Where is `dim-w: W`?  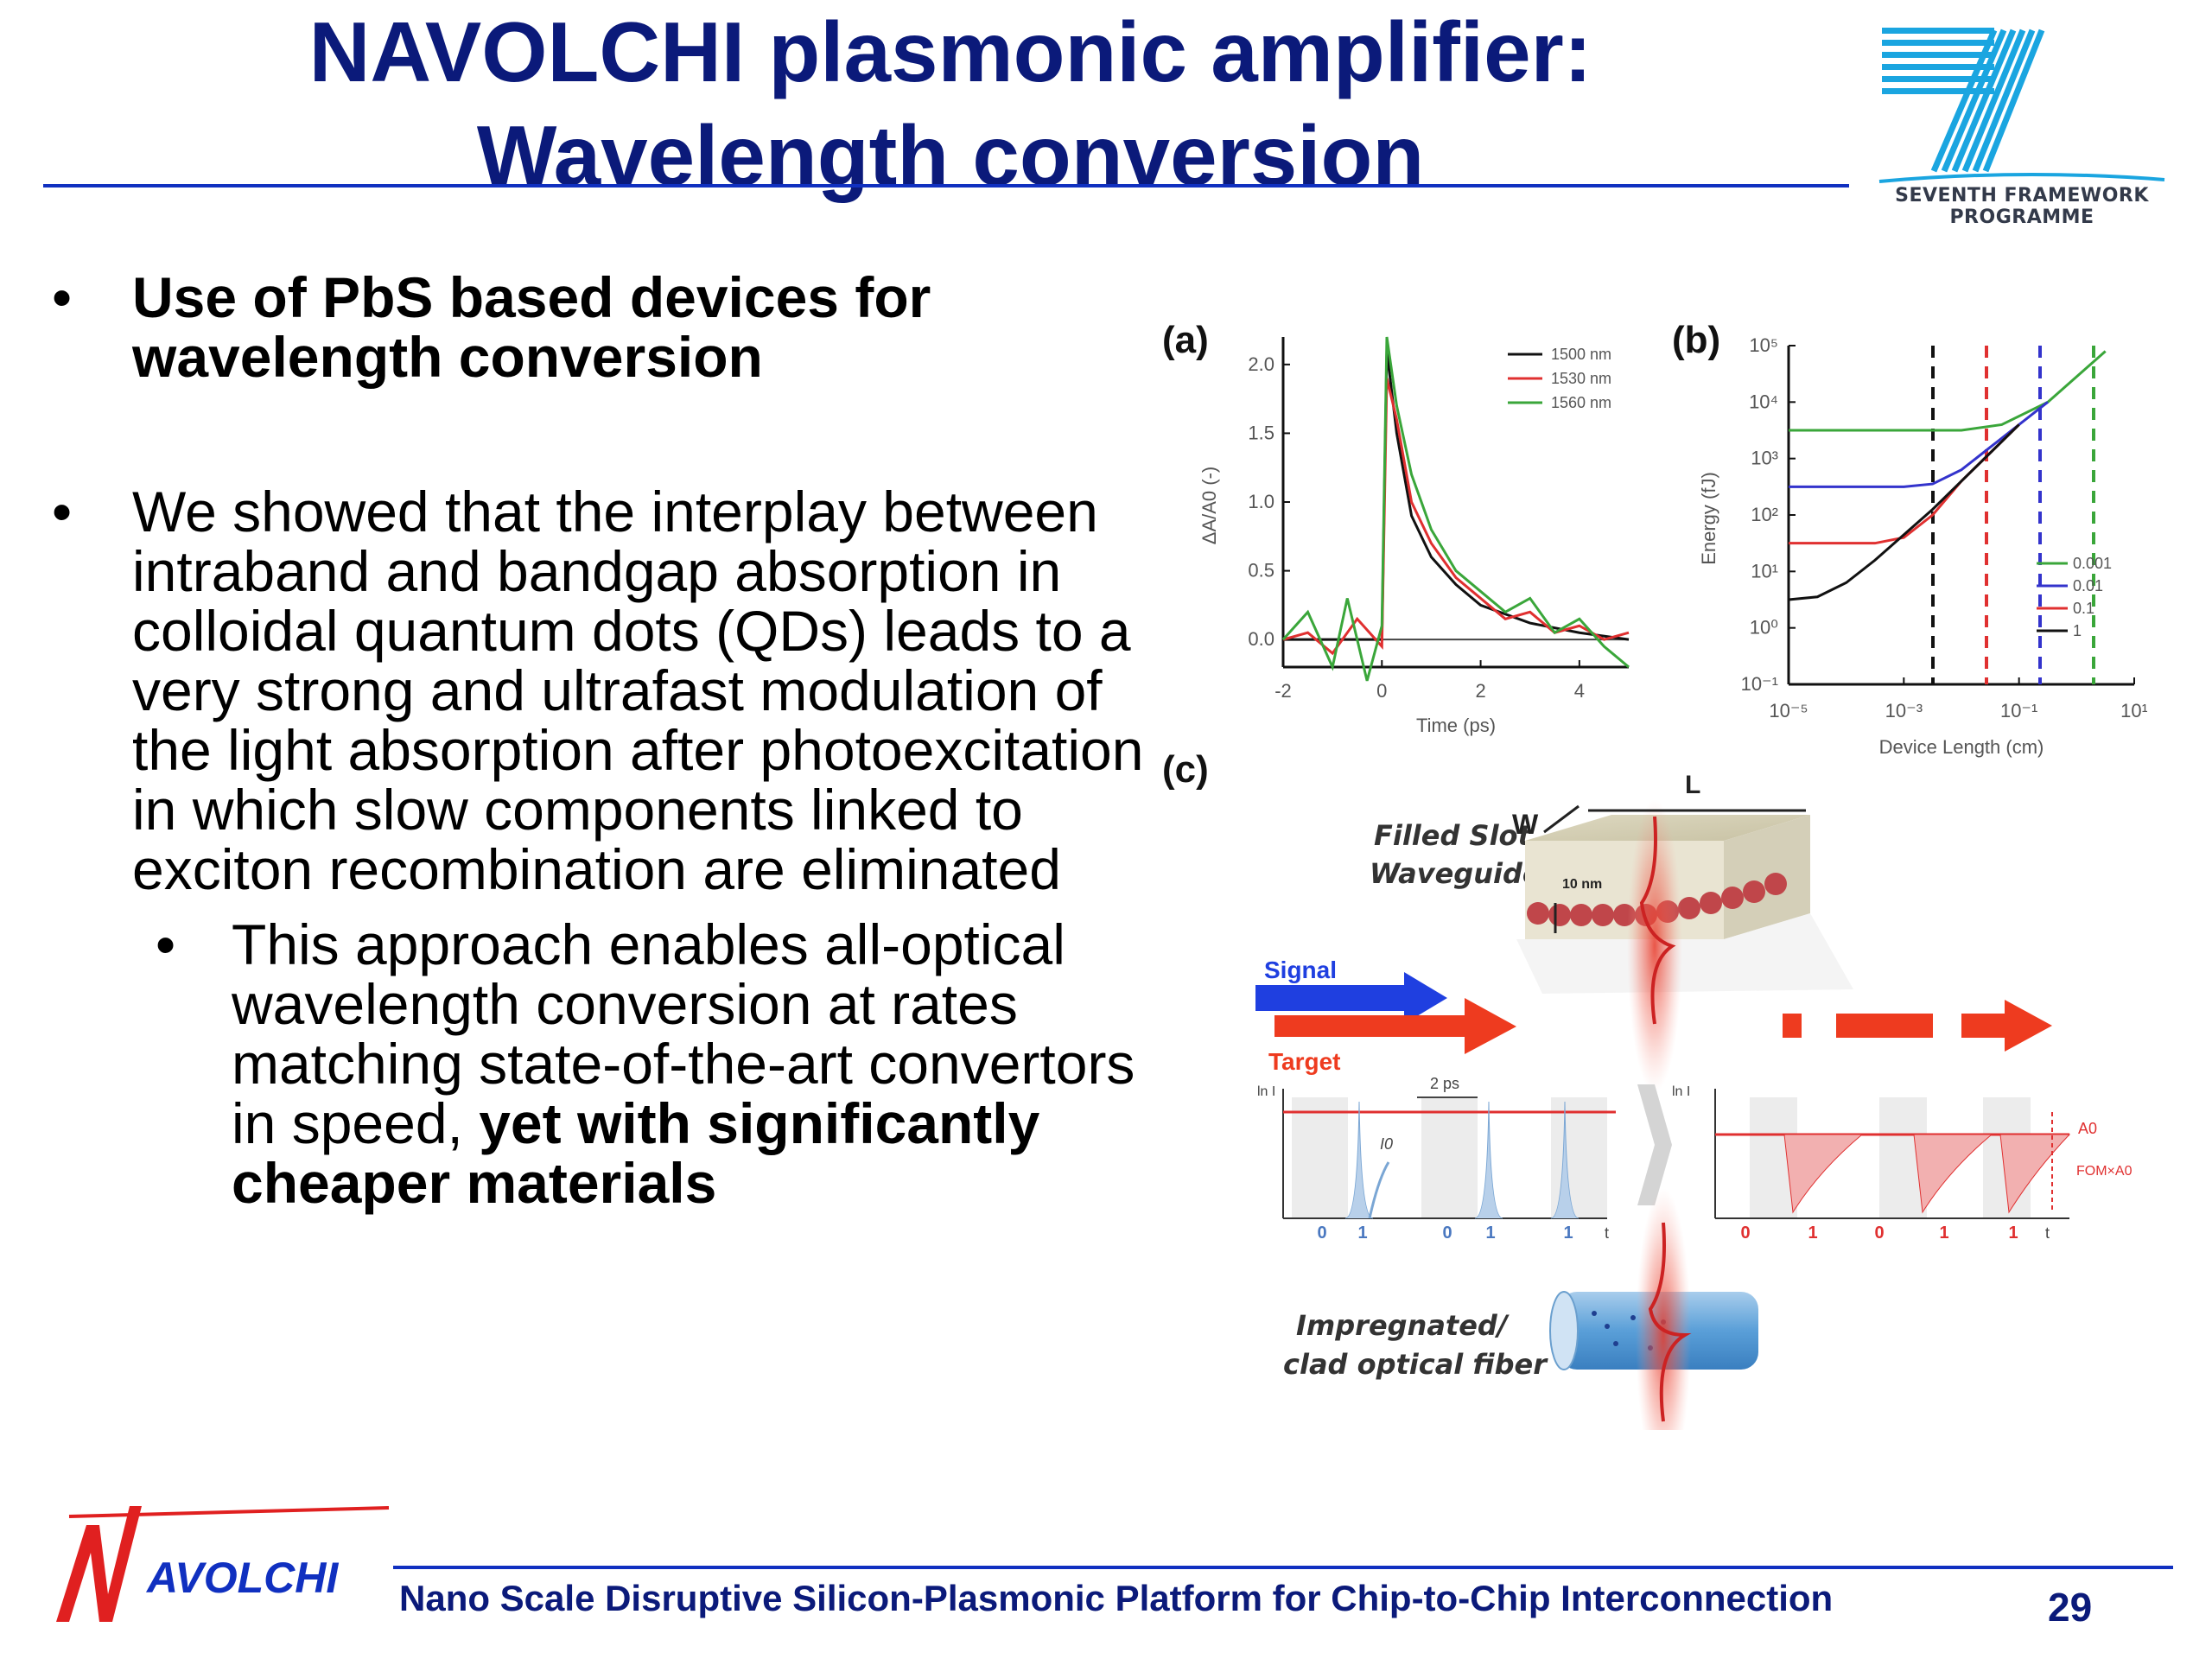
dim-w: W is located at coordinates (1525, 824).